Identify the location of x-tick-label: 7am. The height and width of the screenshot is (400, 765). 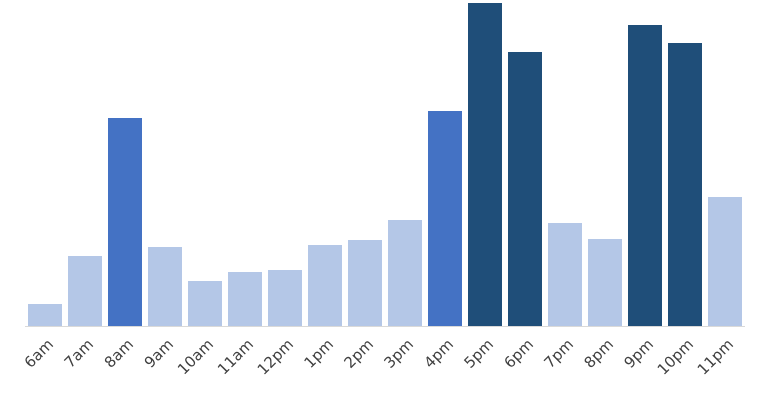
(79, 353).